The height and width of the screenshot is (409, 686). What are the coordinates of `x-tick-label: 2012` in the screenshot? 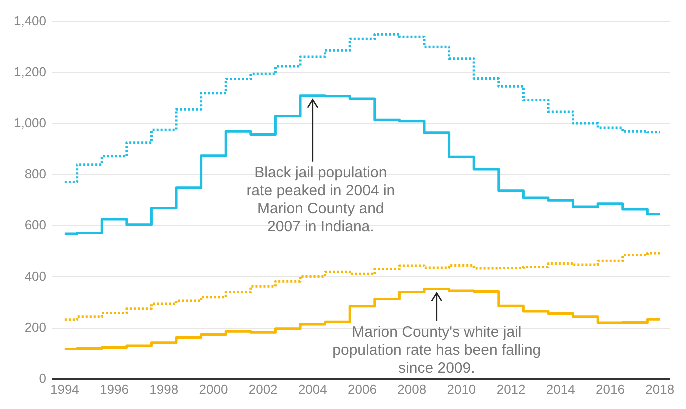 It's located at (511, 389).